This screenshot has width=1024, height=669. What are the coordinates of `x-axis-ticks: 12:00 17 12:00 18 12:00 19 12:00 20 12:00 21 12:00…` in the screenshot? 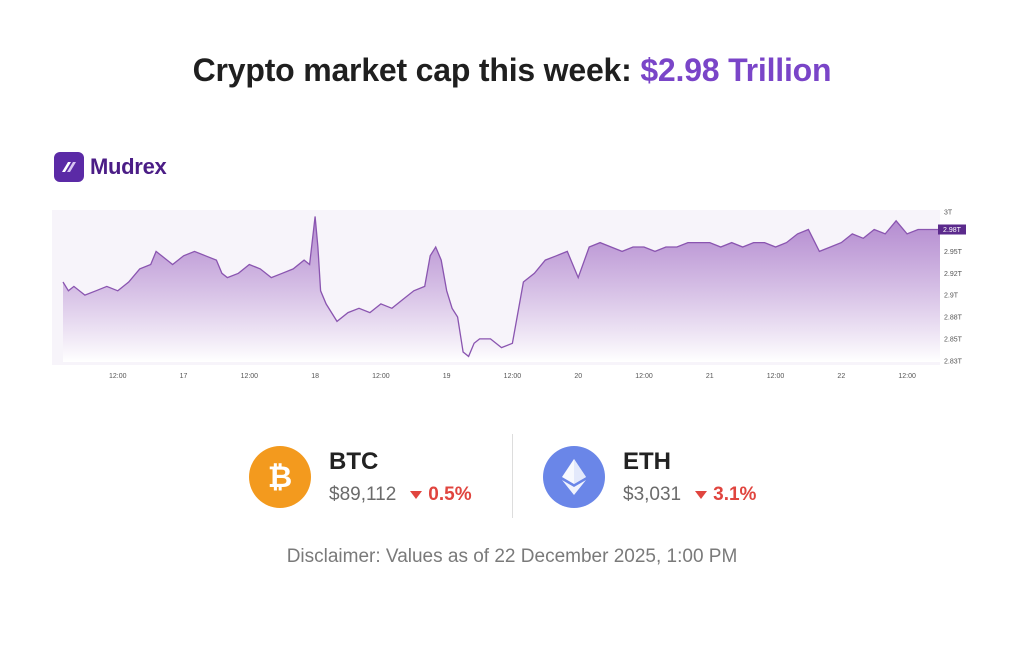 It's located at (512, 376).